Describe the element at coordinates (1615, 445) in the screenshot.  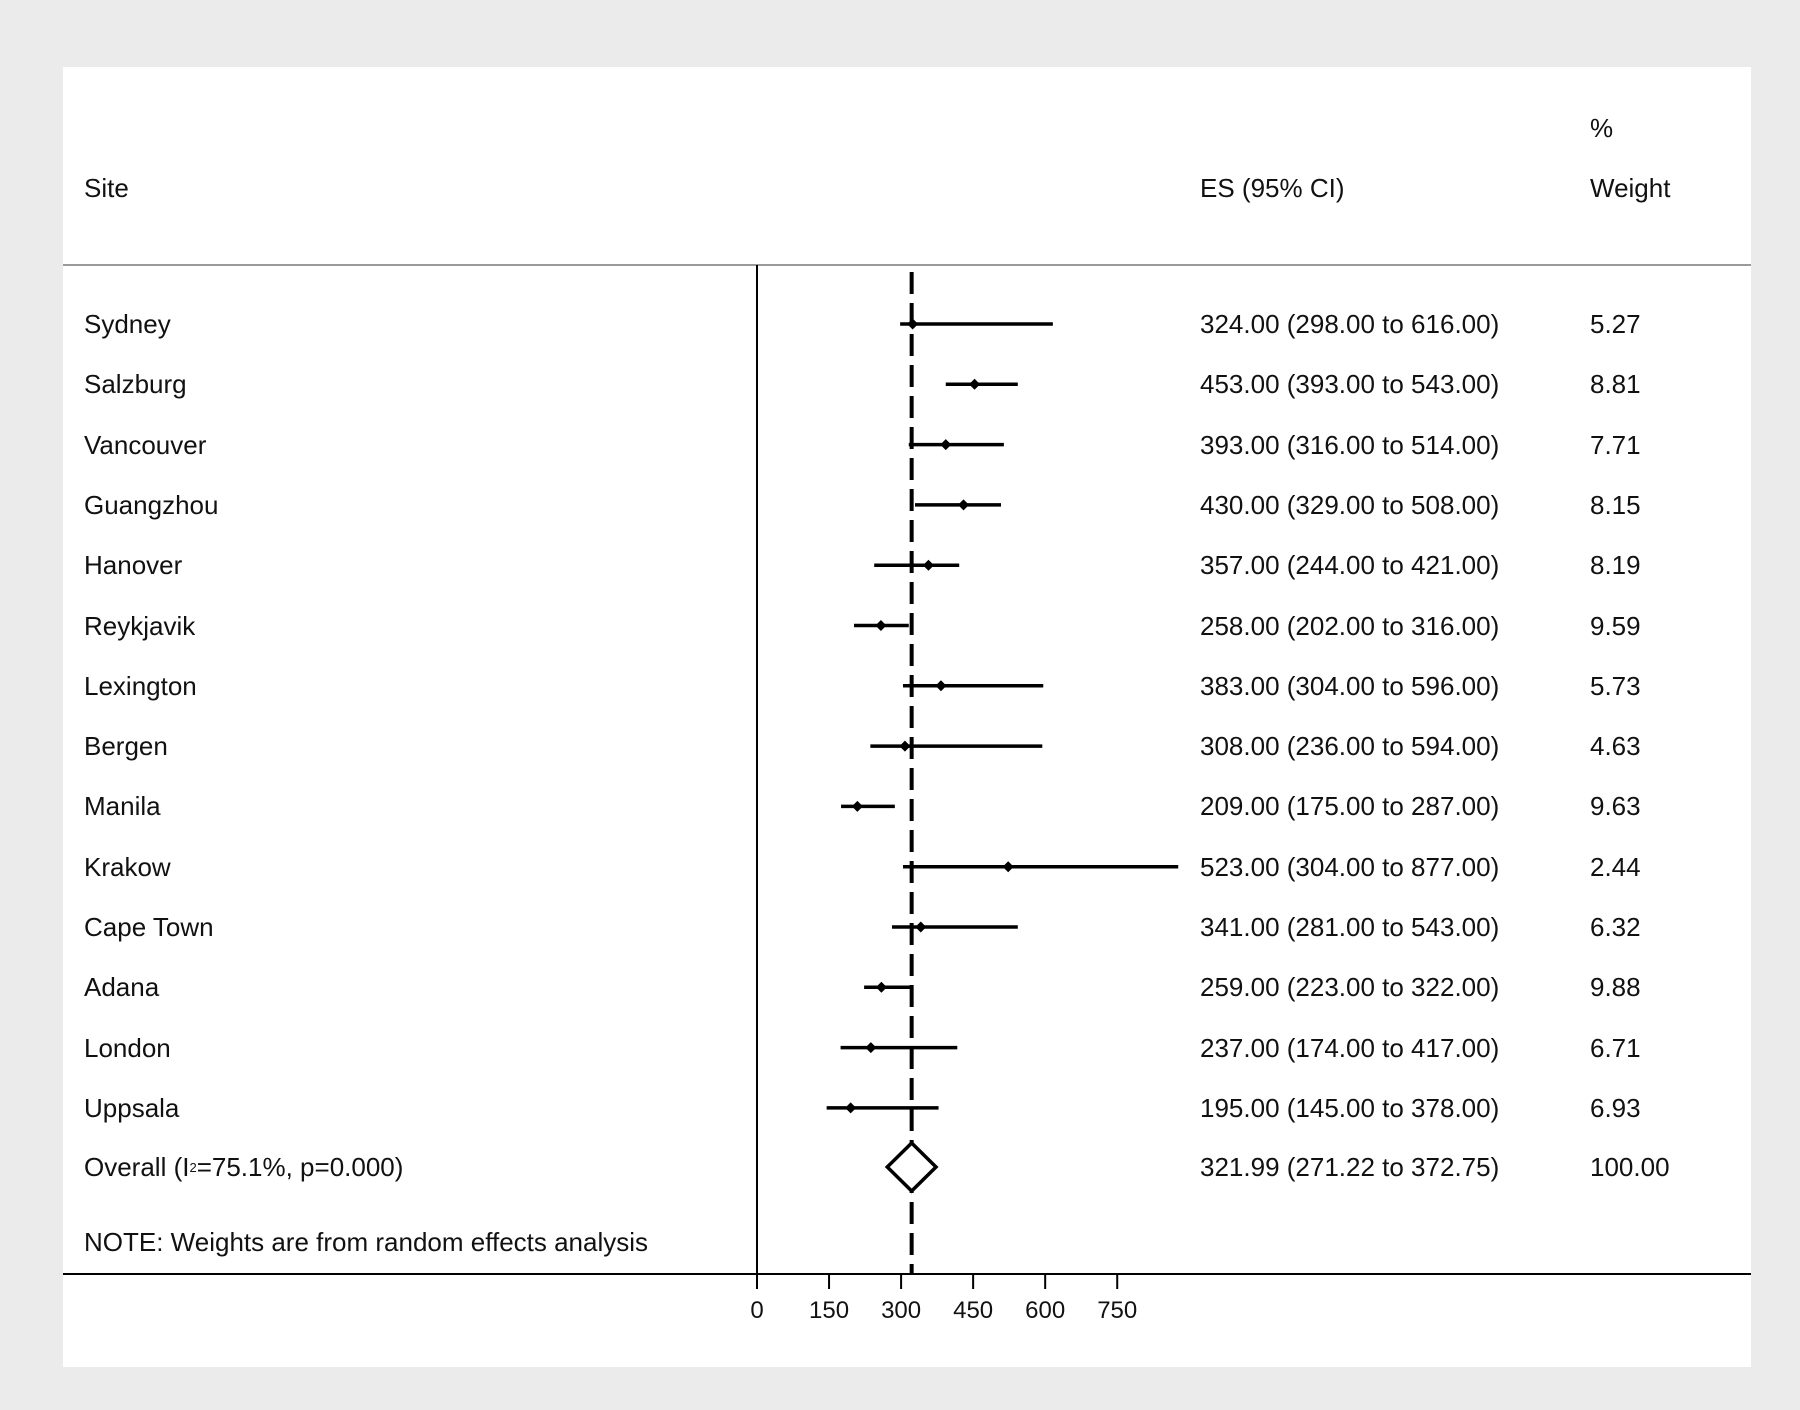
I see `study-weight-text: 7.71` at that location.